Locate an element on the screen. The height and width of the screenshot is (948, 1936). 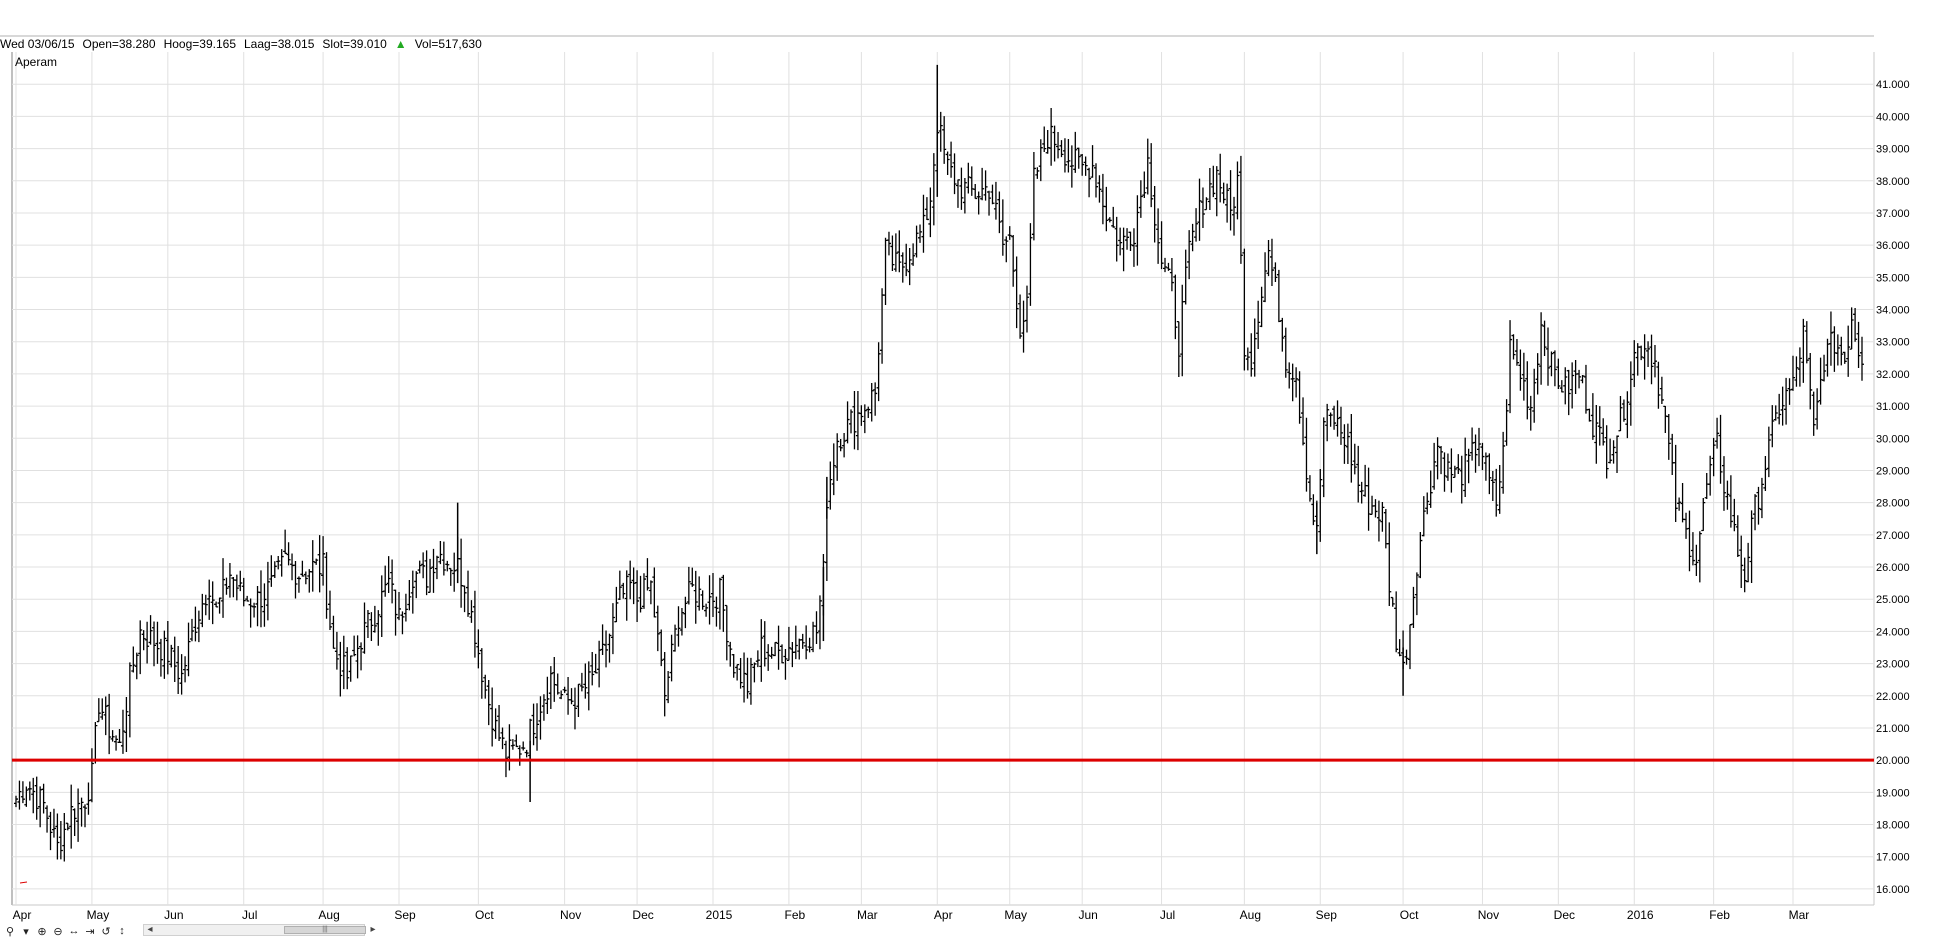
x-tick-label: Apr is located at coordinates (943, 915).